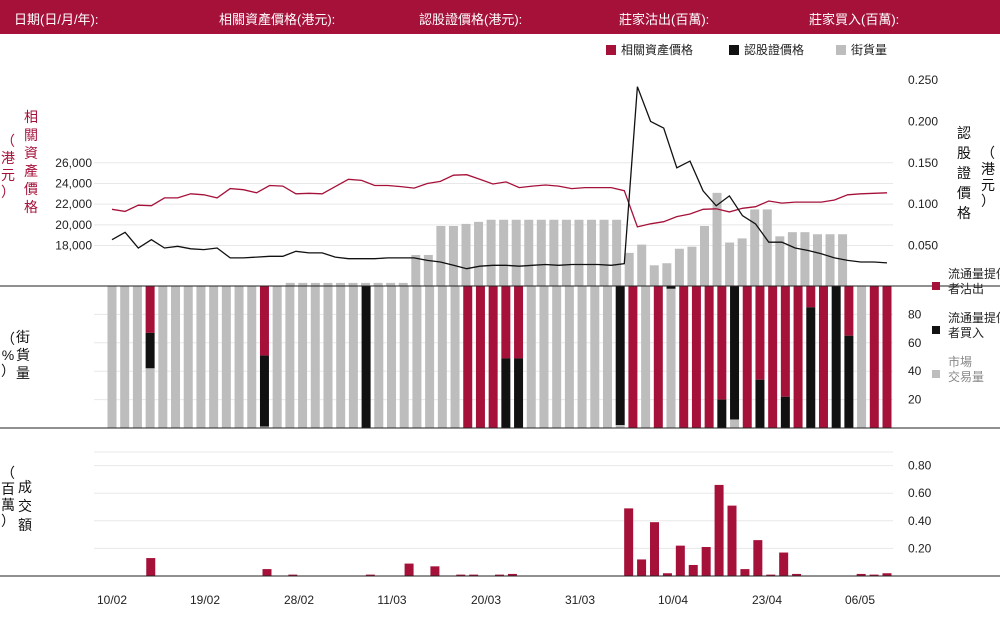  Describe the element at coordinates (657, 49) in the screenshot. I see `legend-underlying: 相關資產價格` at that location.